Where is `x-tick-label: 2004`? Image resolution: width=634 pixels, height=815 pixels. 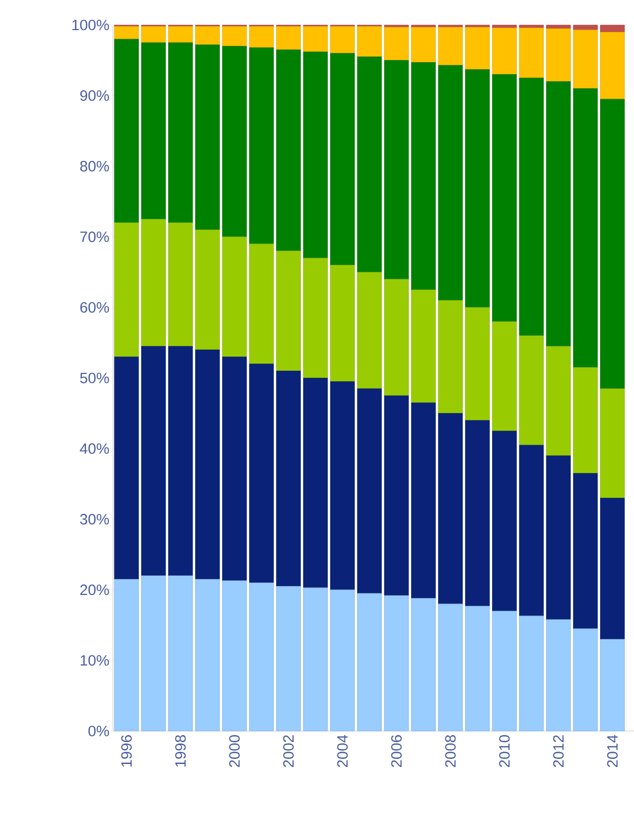
x-tick-label: 2004 is located at coordinates (342, 751).